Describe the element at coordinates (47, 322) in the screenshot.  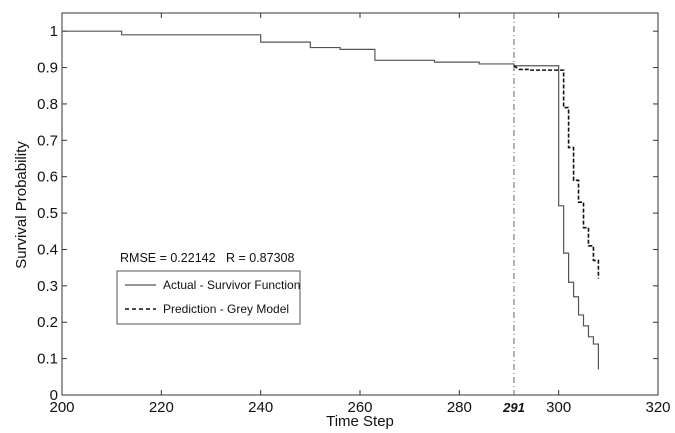
I see `y-tick-label: 0.2` at that location.